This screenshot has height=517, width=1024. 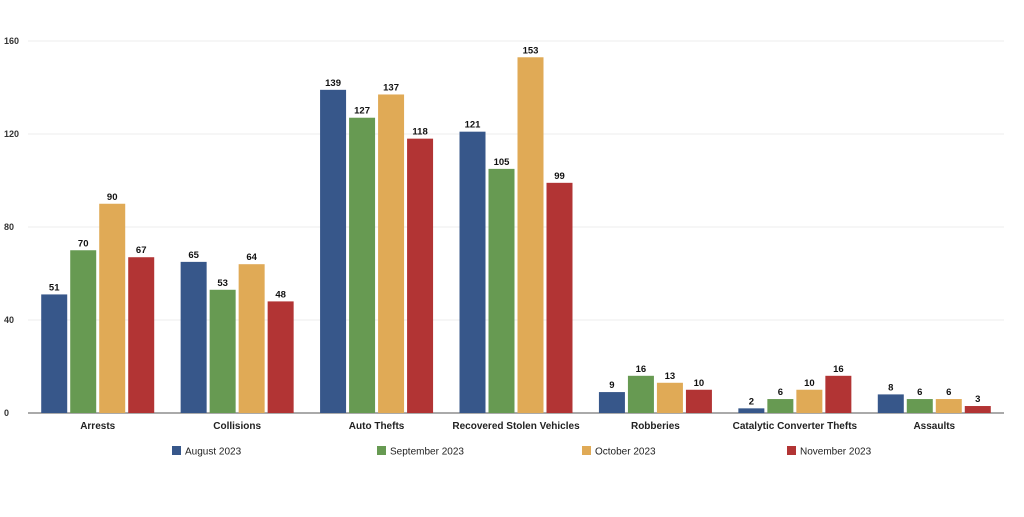 I want to click on legend-label: November 2023, so click(x=836, y=452).